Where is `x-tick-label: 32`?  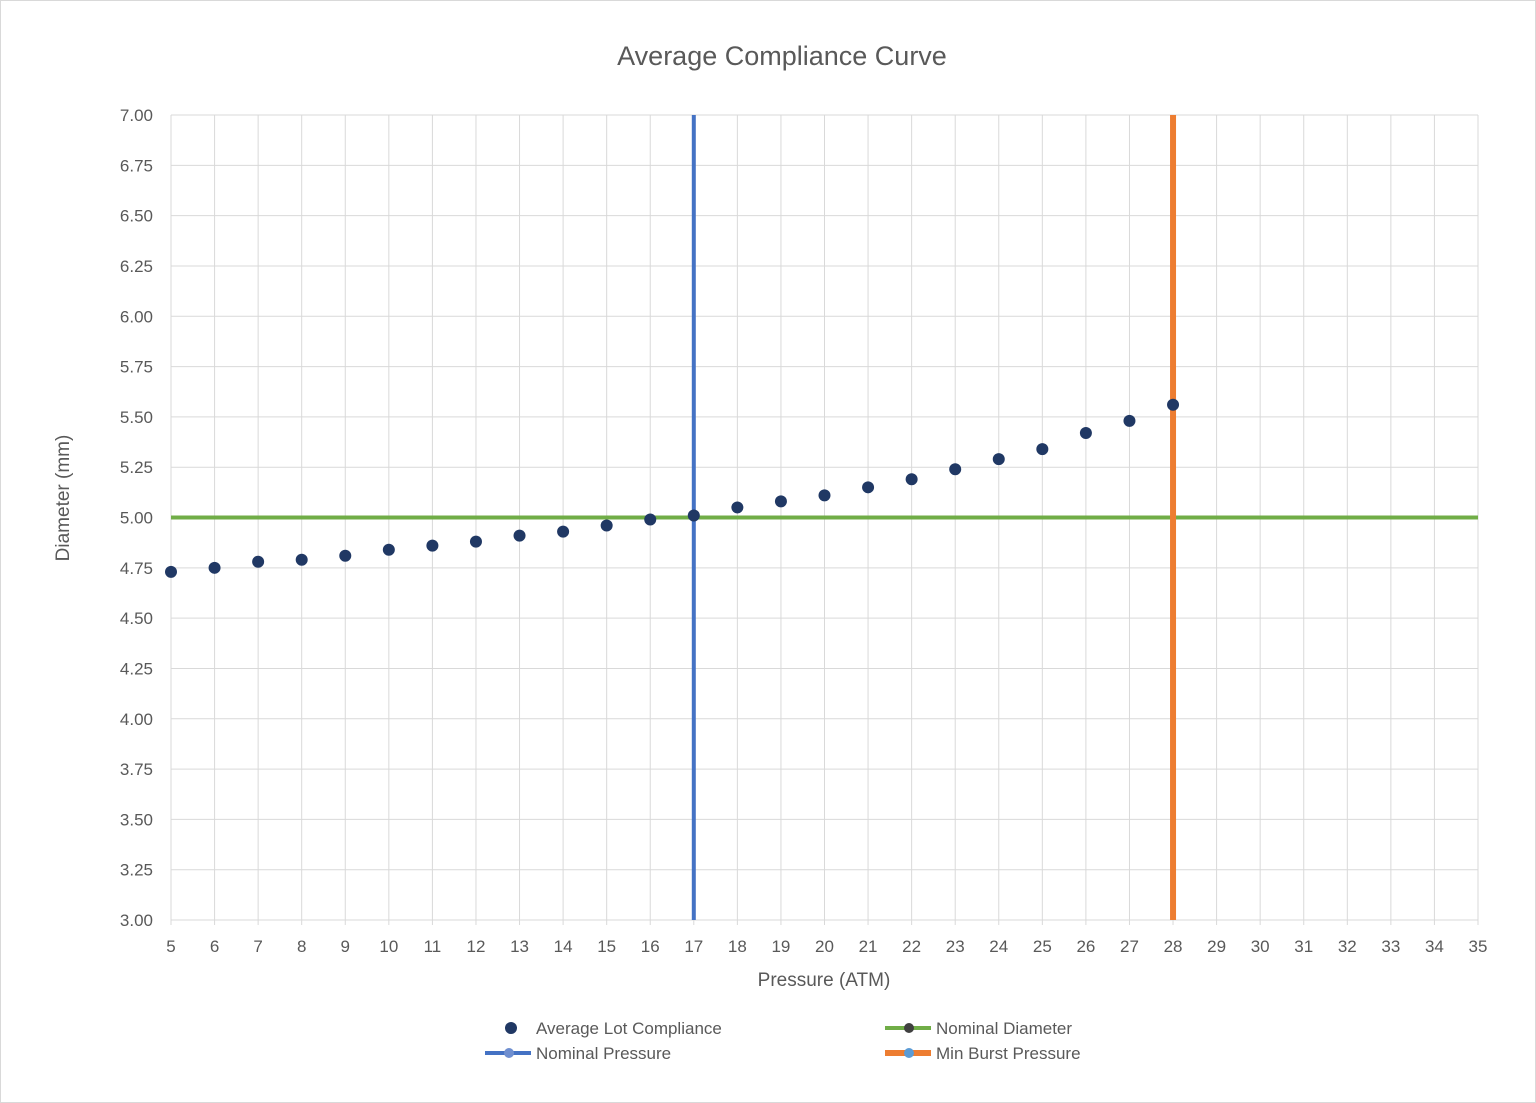 x-tick-label: 32 is located at coordinates (1347, 946).